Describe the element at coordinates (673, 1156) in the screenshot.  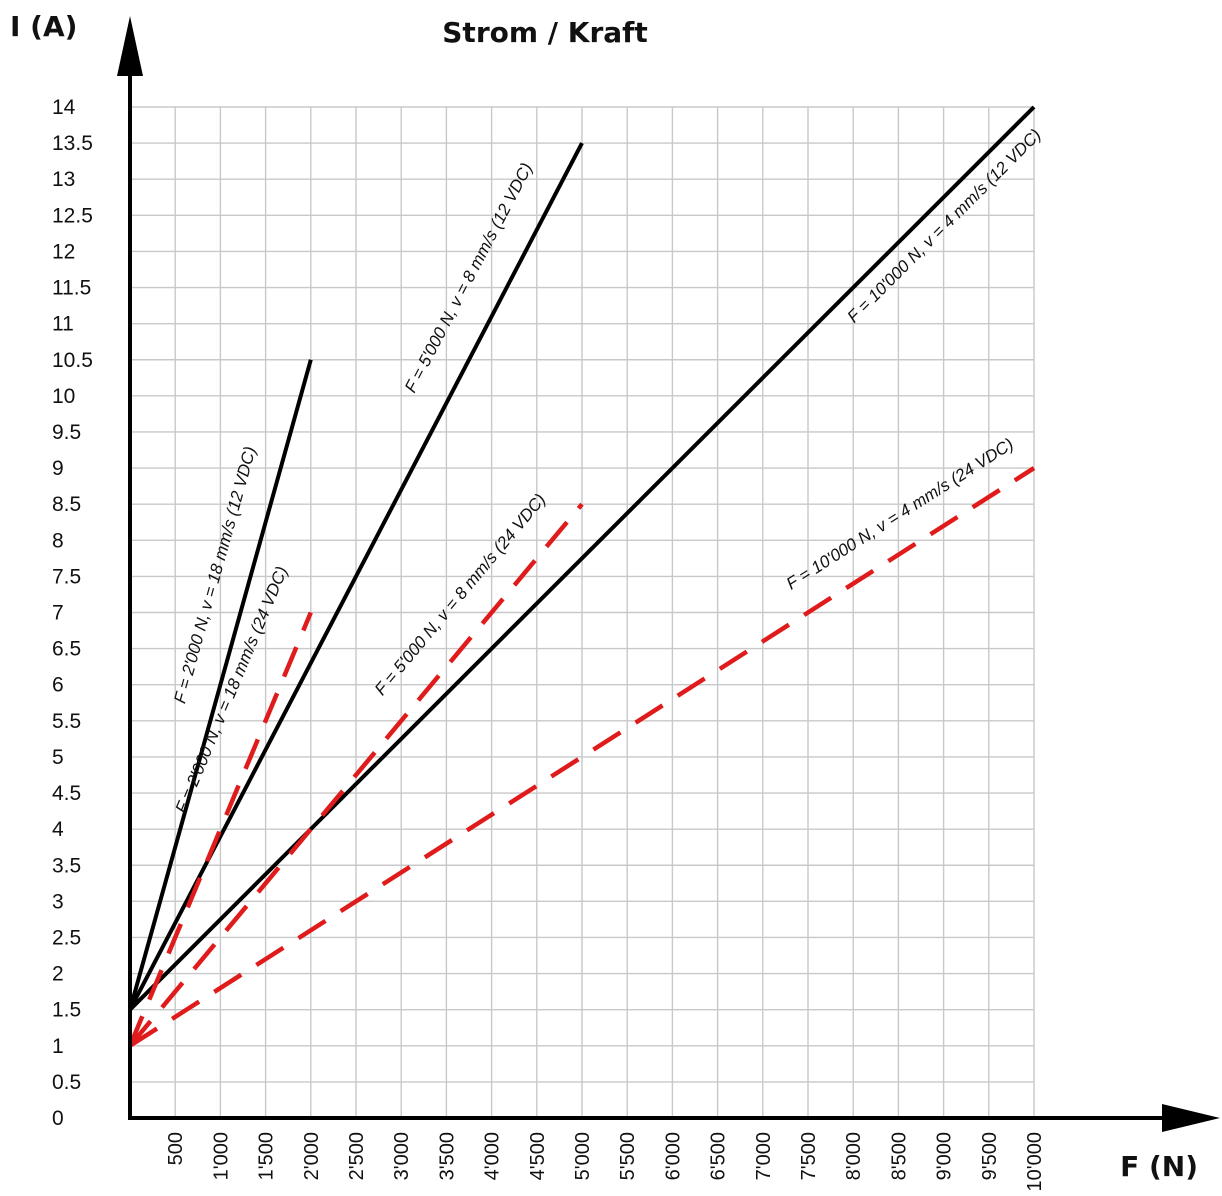
I see `x-tick-label: 6'000` at that location.